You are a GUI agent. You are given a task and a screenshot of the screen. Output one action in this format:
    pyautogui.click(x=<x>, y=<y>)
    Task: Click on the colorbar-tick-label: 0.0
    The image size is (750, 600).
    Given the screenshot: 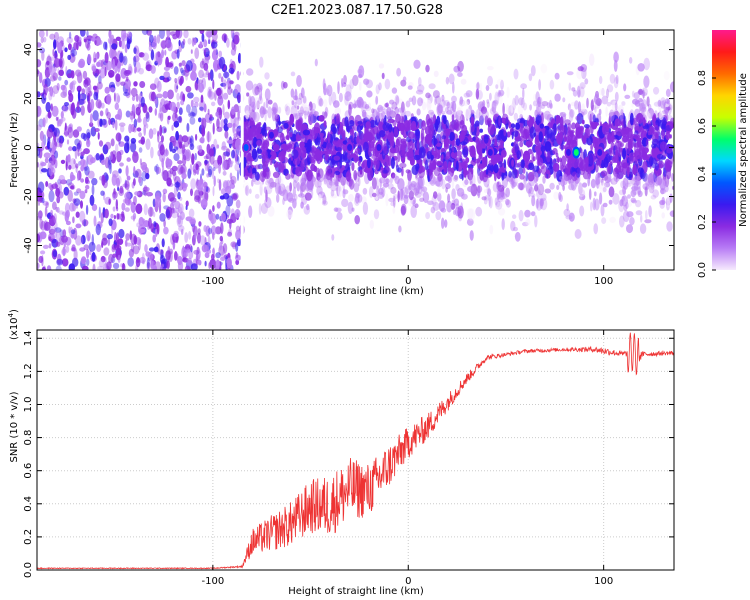 What is the action you would take?
    pyautogui.click(x=702, y=270)
    